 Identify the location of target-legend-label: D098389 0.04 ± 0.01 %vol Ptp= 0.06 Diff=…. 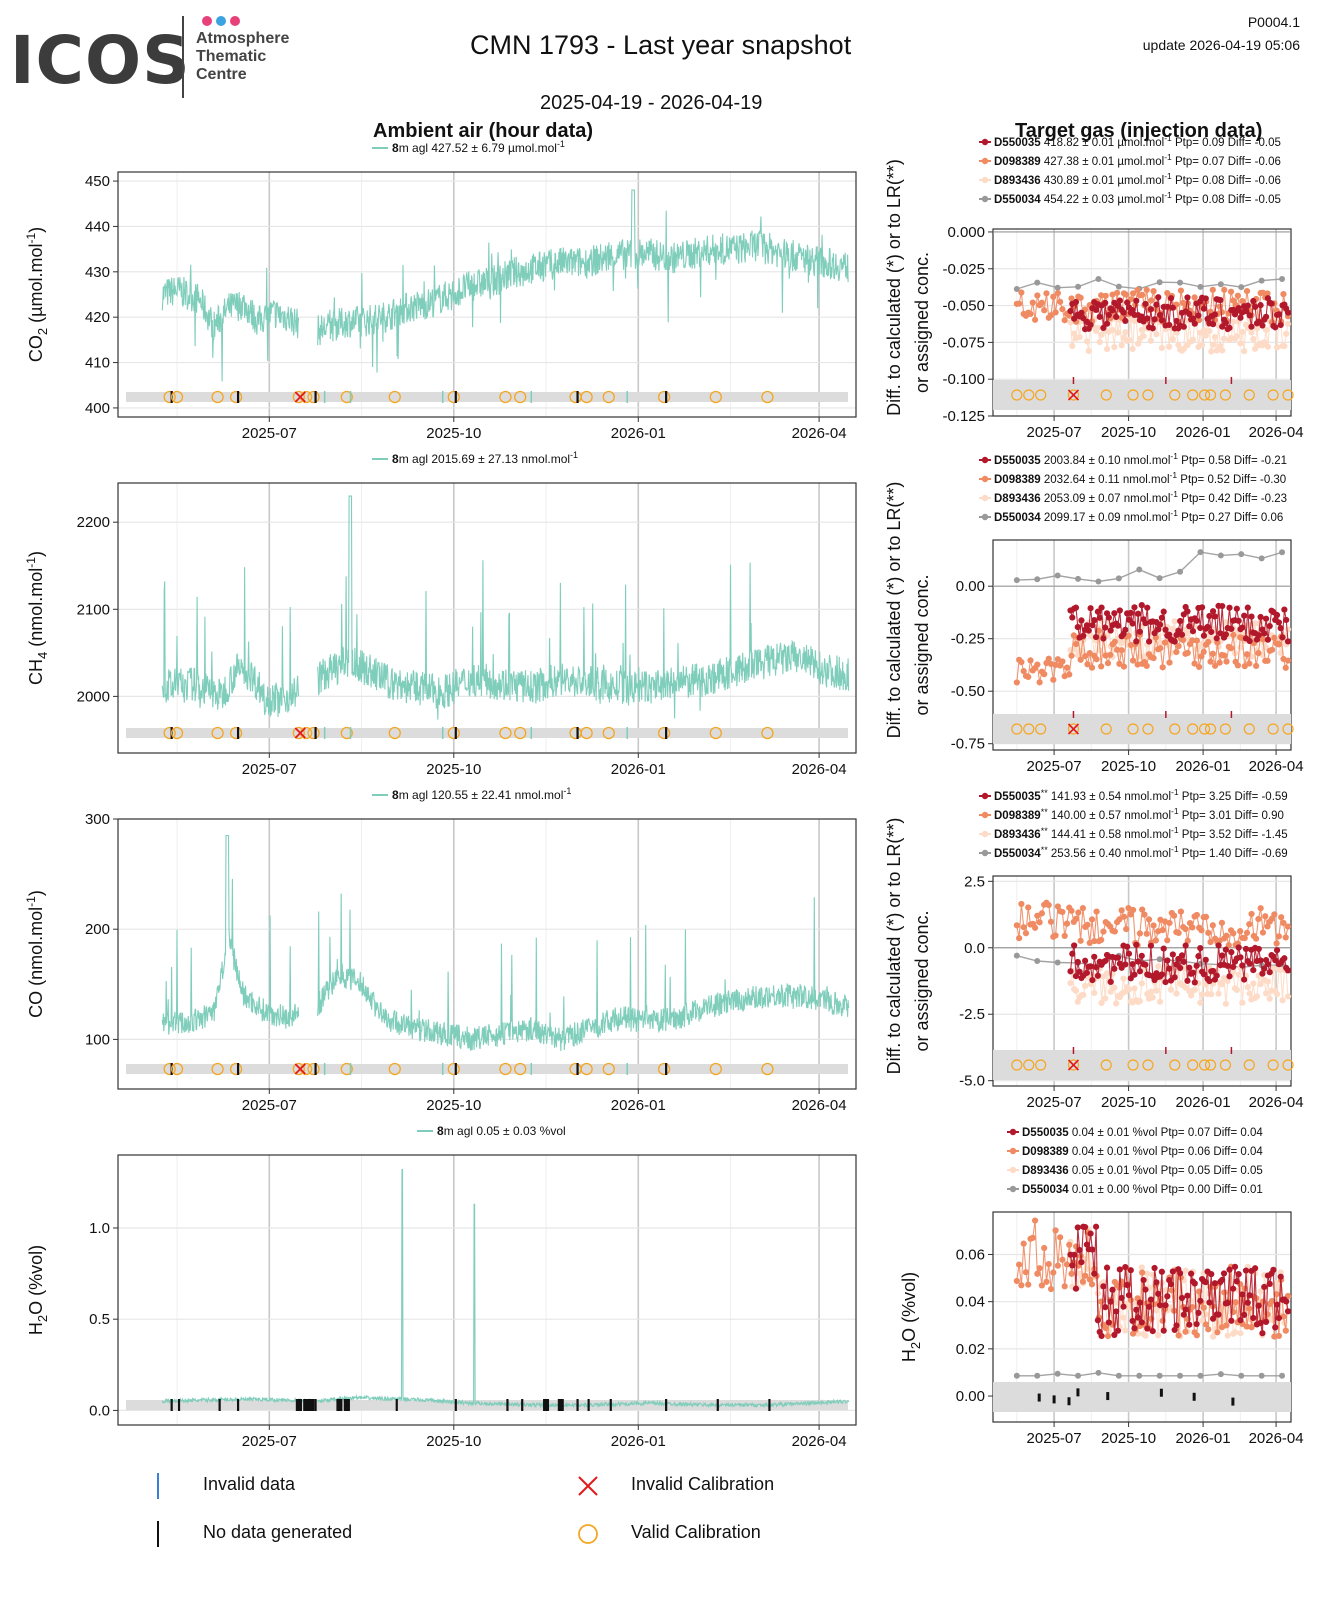
(1142, 1152).